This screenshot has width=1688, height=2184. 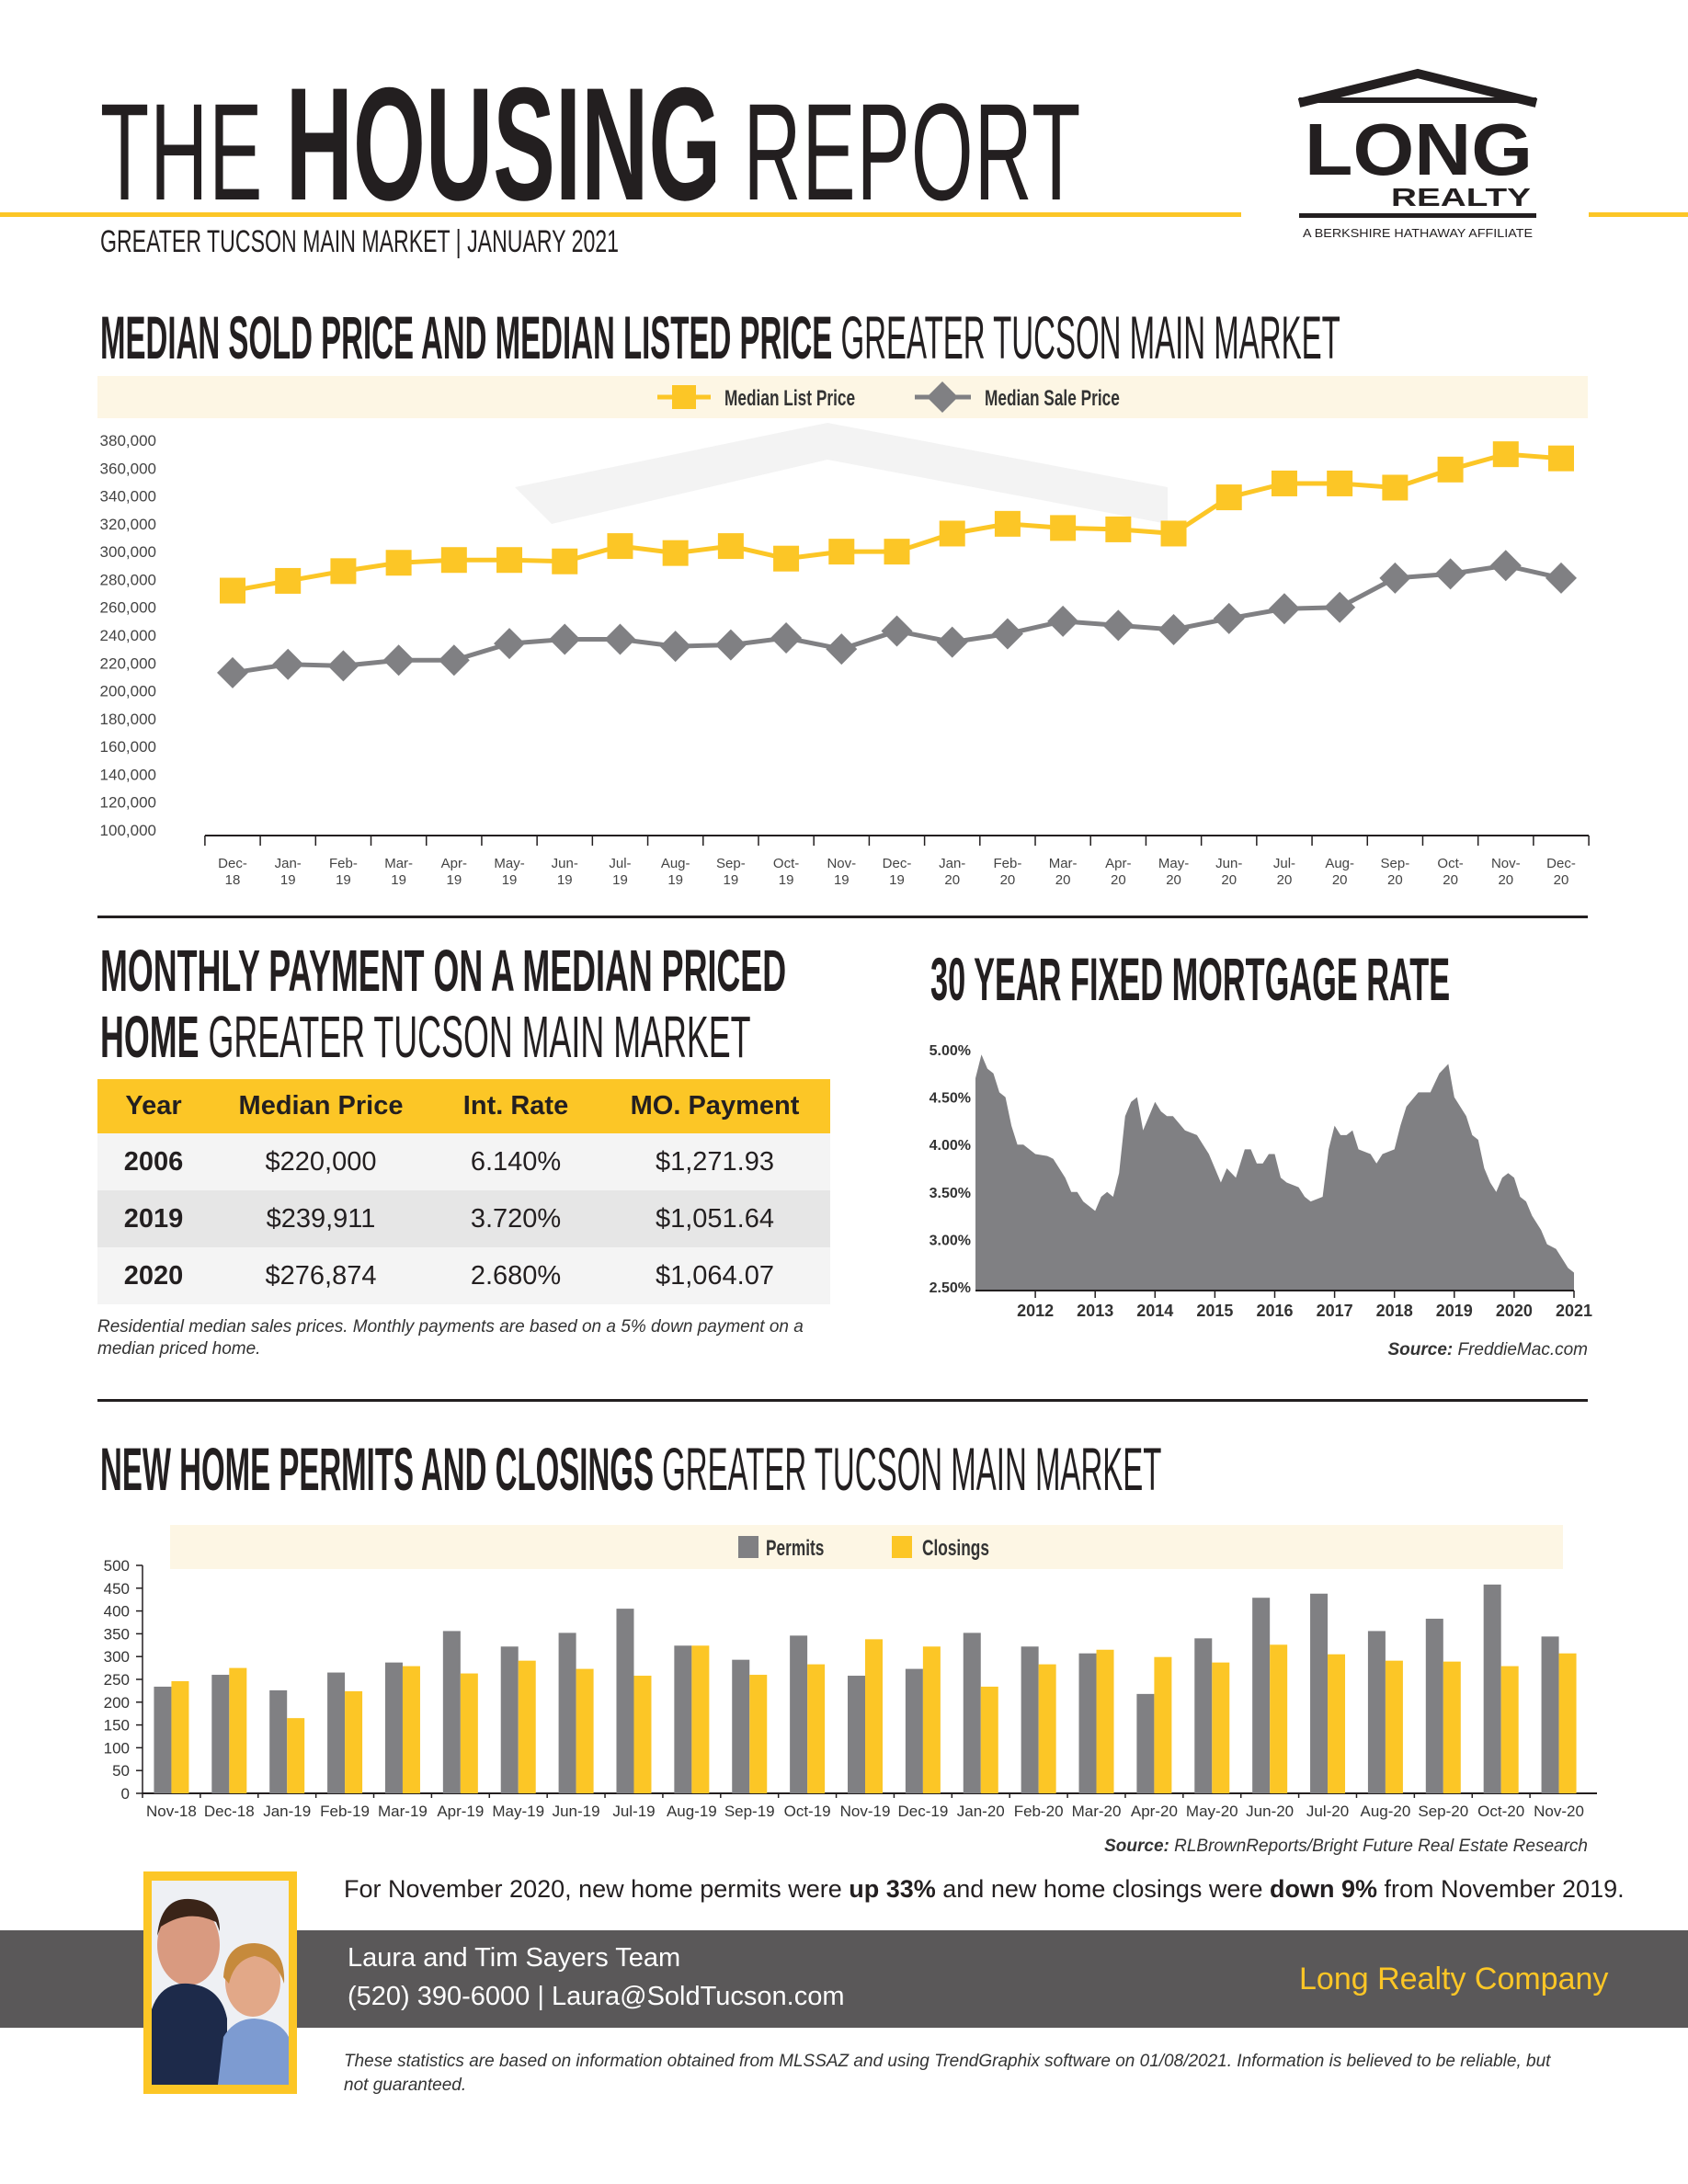 What do you see at coordinates (898, 872) in the screenshot?
I see `x-tick-label: Dec-19` at bounding box center [898, 872].